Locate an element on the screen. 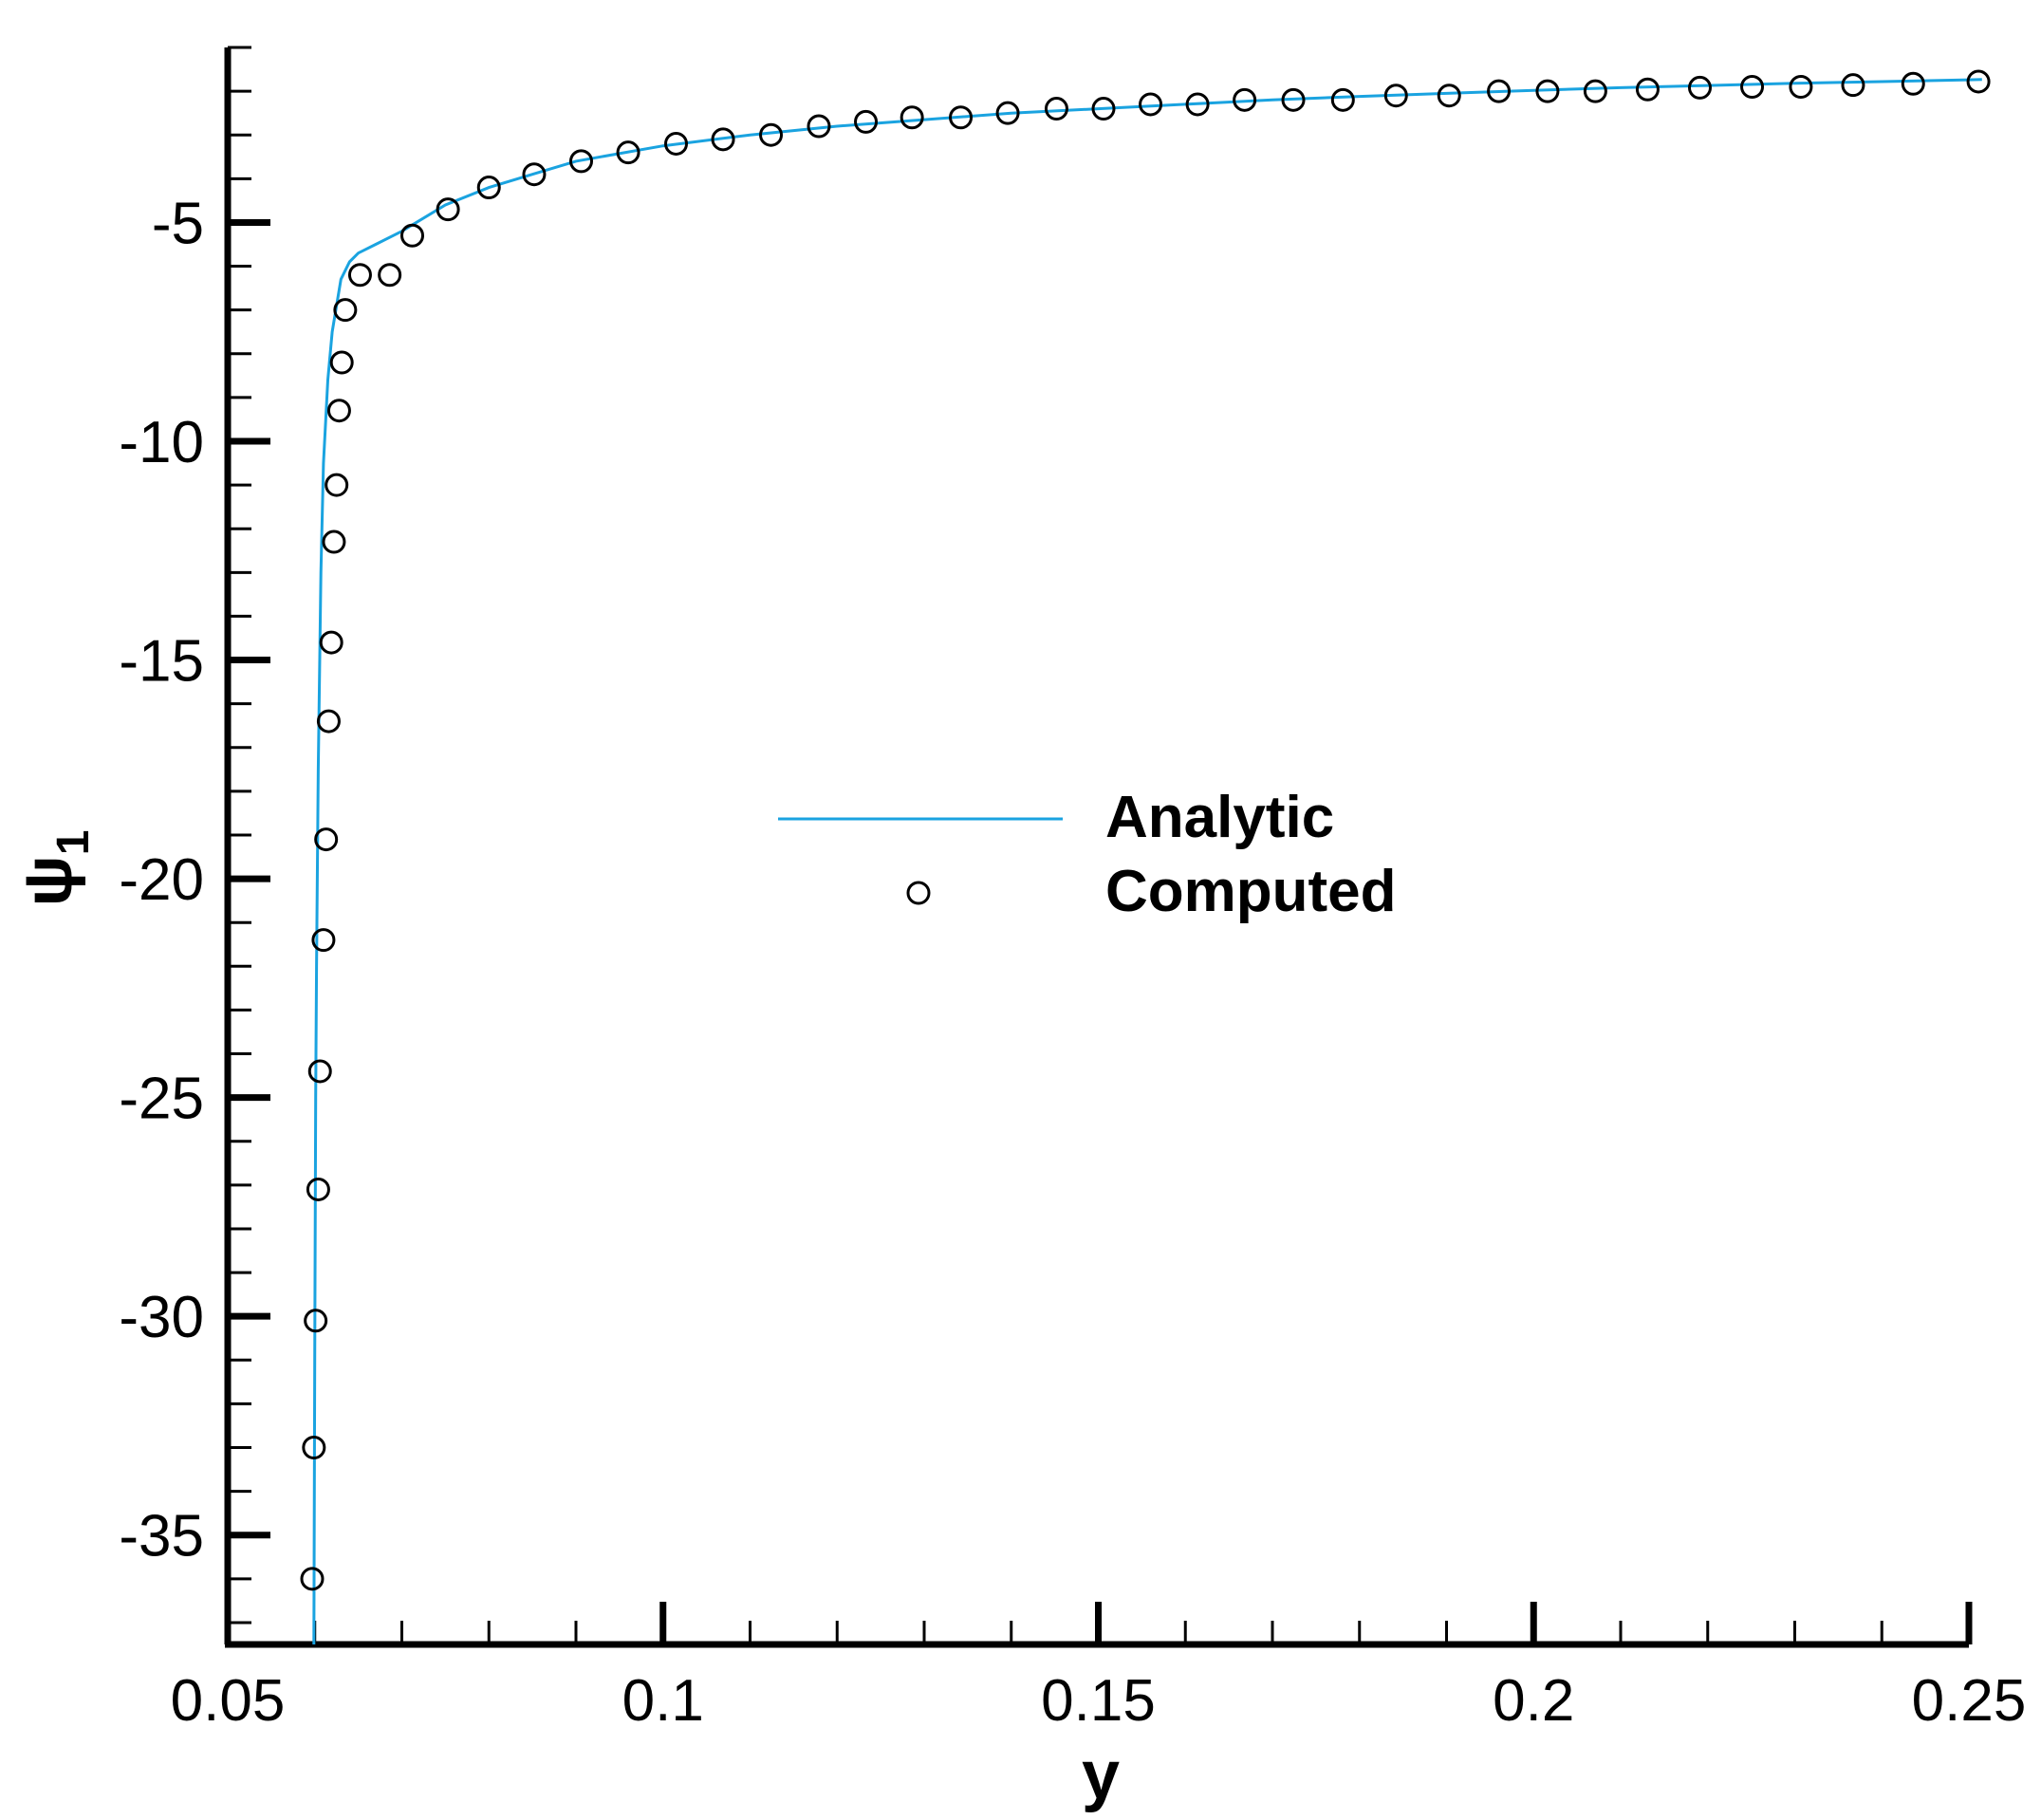 This screenshot has height=1820, width=2041. svg-text: ψ1 is located at coordinates (54, 868).